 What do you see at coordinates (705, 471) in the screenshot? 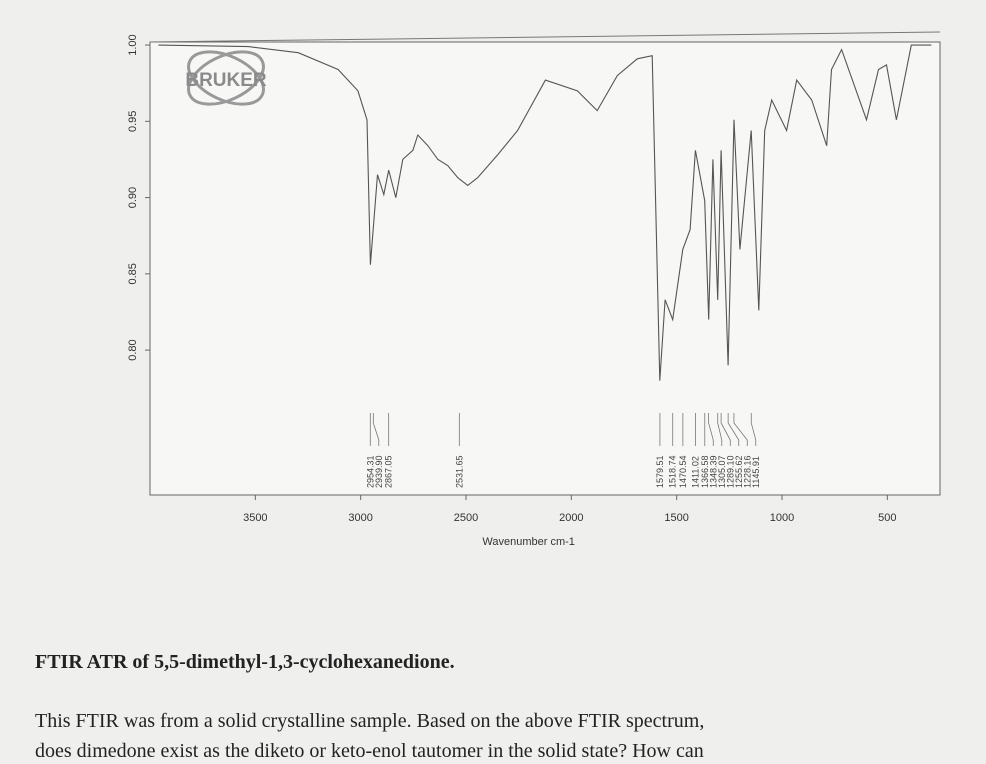
I see `peak-label: 1366.58` at bounding box center [705, 471].